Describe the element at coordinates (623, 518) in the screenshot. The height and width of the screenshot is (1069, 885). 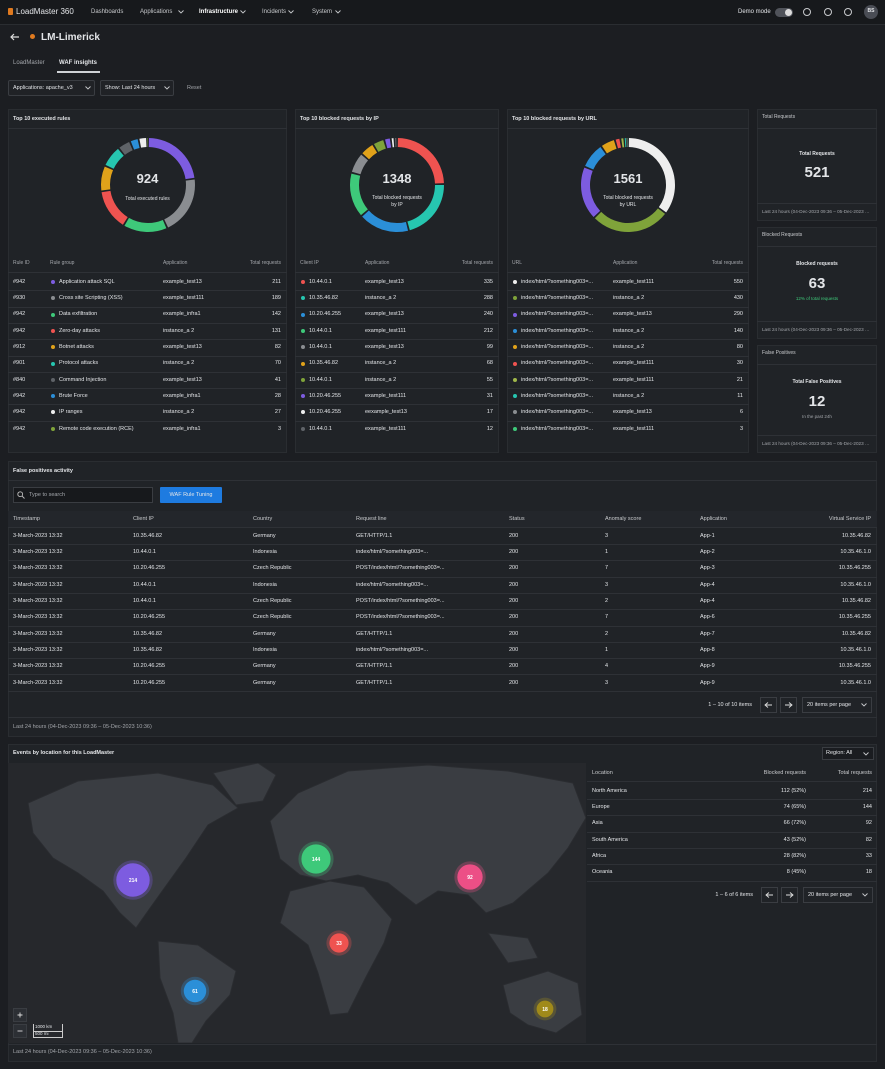
I see `table-header: Anomaly score` at that location.